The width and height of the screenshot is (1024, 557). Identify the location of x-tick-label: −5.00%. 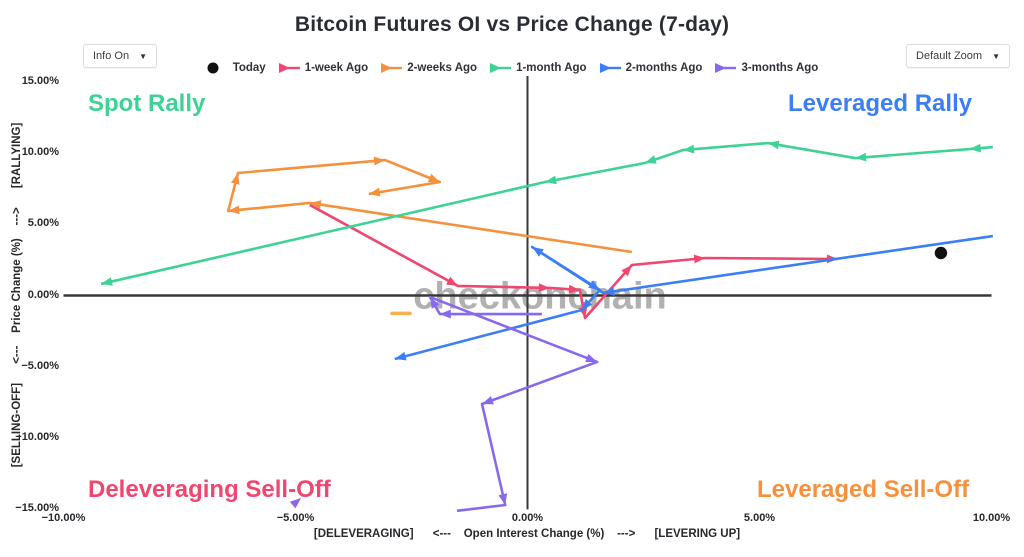
(295, 518).